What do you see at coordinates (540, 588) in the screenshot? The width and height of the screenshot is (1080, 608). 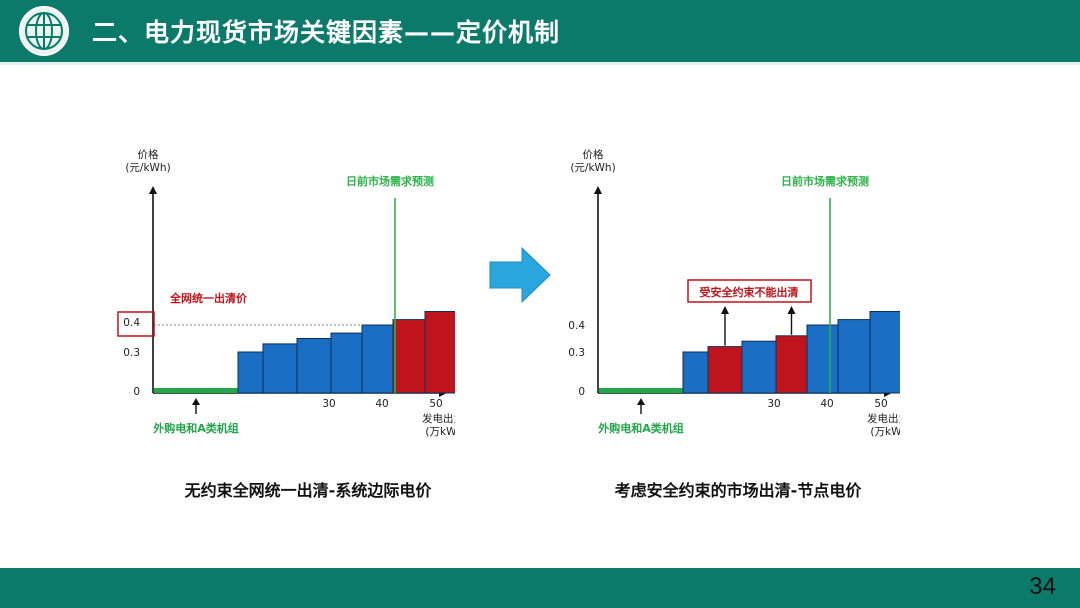 I see `footer-bar: 34` at bounding box center [540, 588].